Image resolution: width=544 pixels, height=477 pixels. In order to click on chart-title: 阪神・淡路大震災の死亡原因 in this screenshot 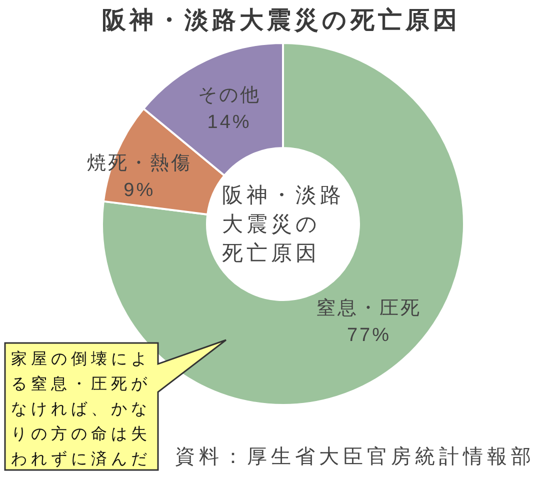, I will do `click(281, 20)`.